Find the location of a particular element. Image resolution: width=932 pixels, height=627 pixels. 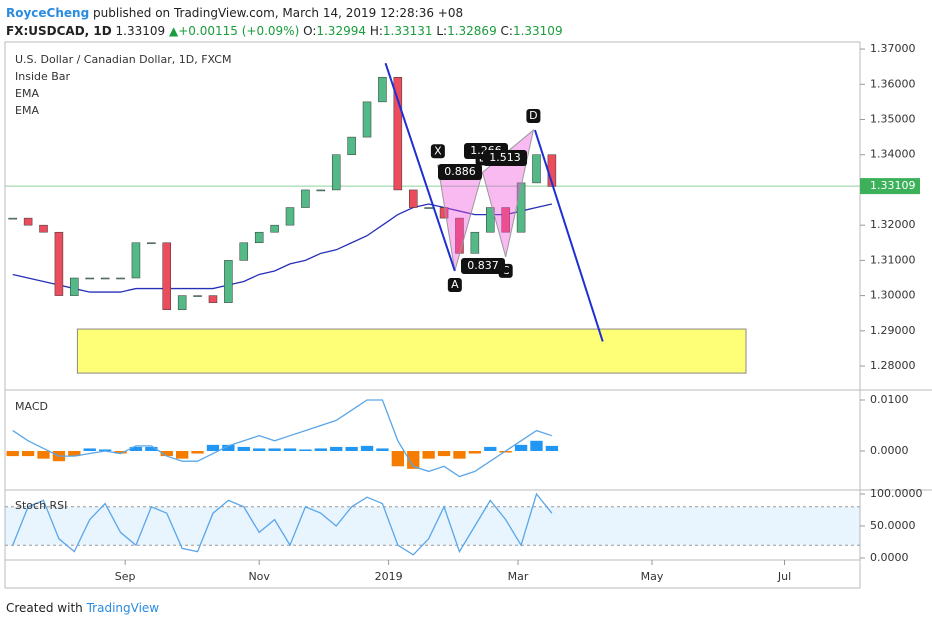

indicator-label: EMA is located at coordinates (27, 110).